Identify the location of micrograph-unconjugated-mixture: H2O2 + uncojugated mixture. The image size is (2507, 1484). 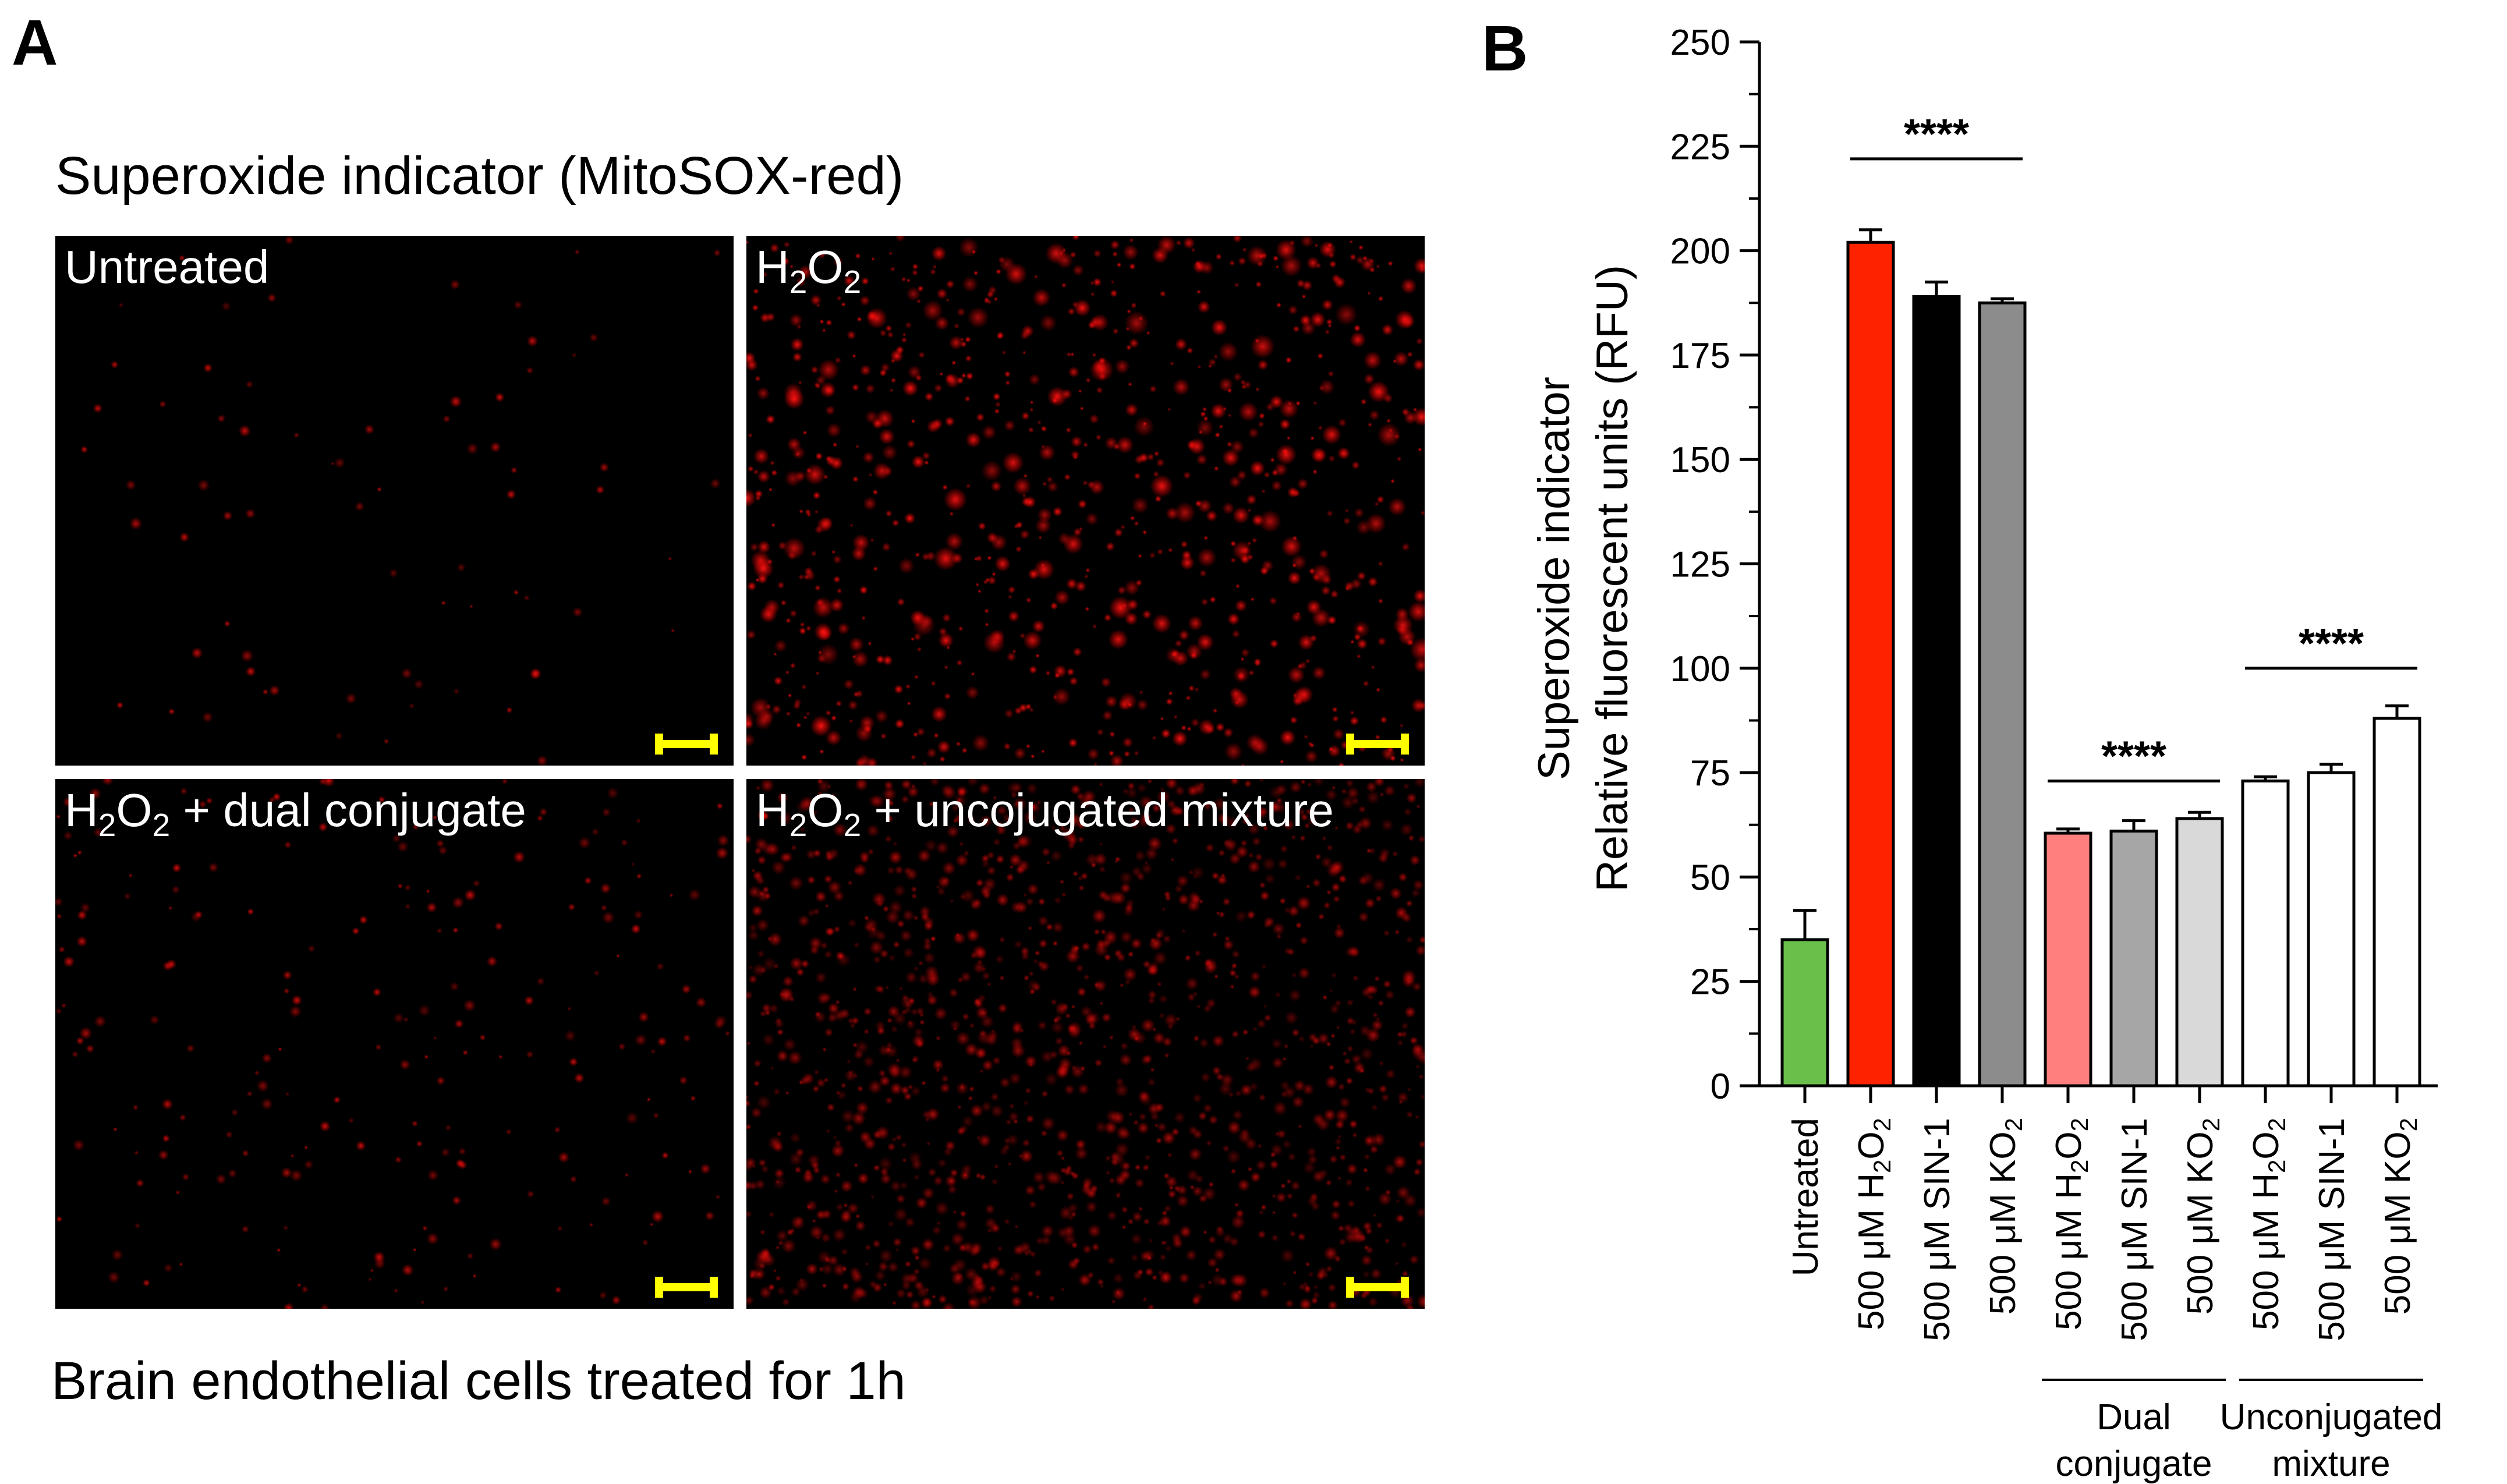
(1085, 1044).